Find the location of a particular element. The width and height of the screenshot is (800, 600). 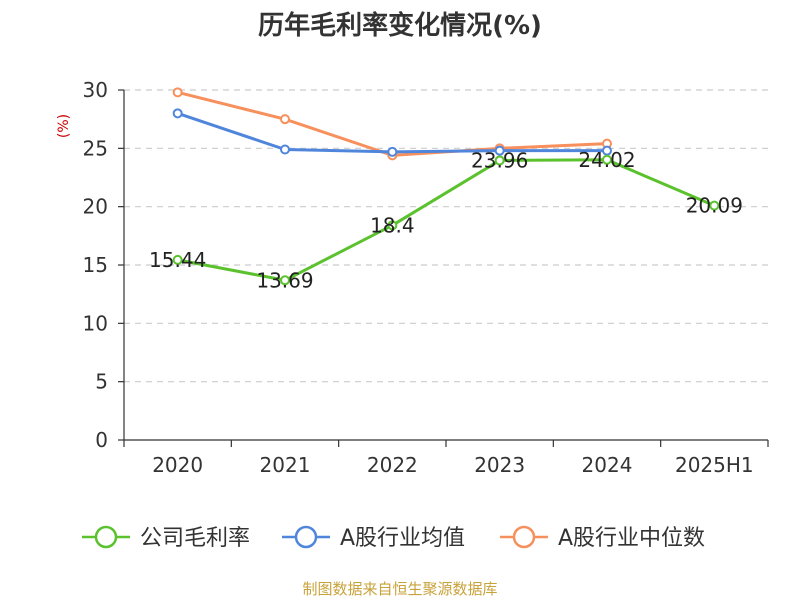

data-label: 15.44 is located at coordinates (177, 260).